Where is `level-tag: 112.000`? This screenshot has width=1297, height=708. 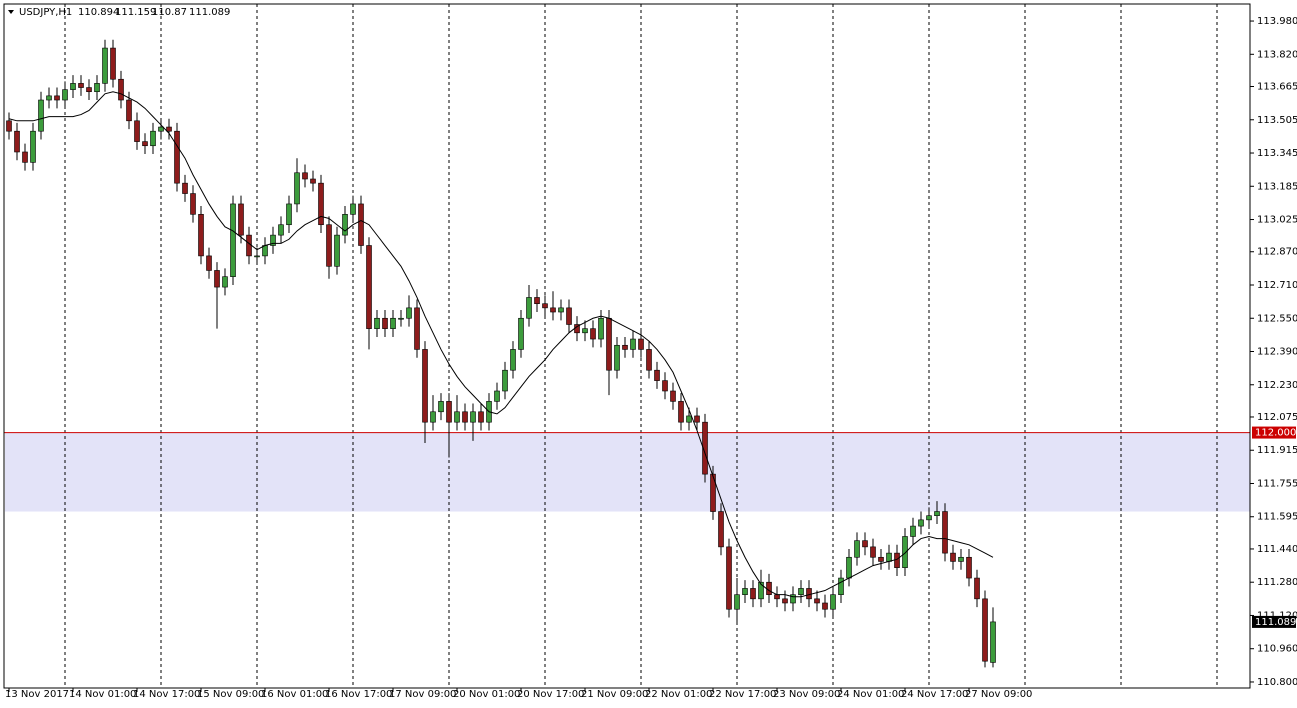 level-tag: 112.000 is located at coordinates (1275, 433).